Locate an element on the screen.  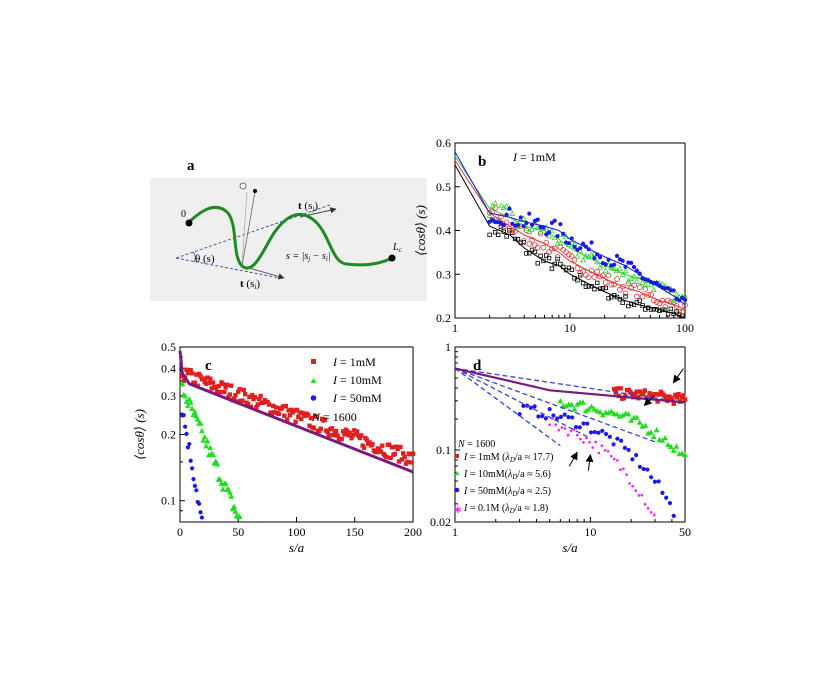
panel-a: a 0 Lc θ (s) t (sj) t (si) s = |sj − si| is located at coordinates (288, 229).